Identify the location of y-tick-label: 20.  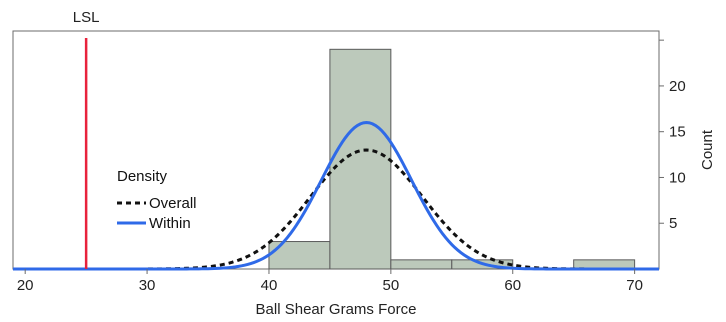
(677, 86).